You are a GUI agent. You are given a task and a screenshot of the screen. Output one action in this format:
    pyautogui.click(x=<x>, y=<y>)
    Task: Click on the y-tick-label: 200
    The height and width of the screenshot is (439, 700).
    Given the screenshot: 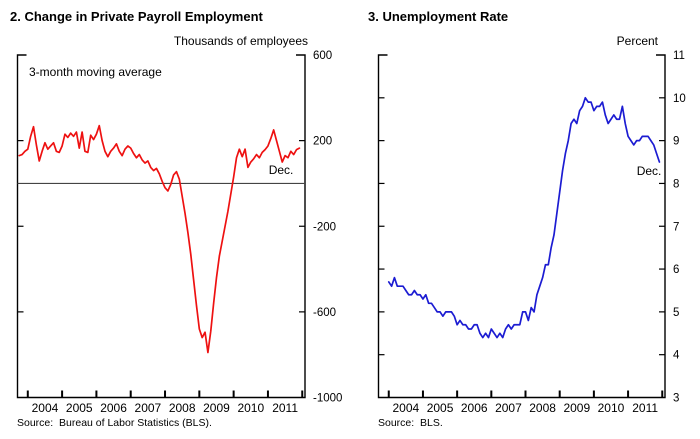 What is the action you would take?
    pyautogui.click(x=322, y=142)
    